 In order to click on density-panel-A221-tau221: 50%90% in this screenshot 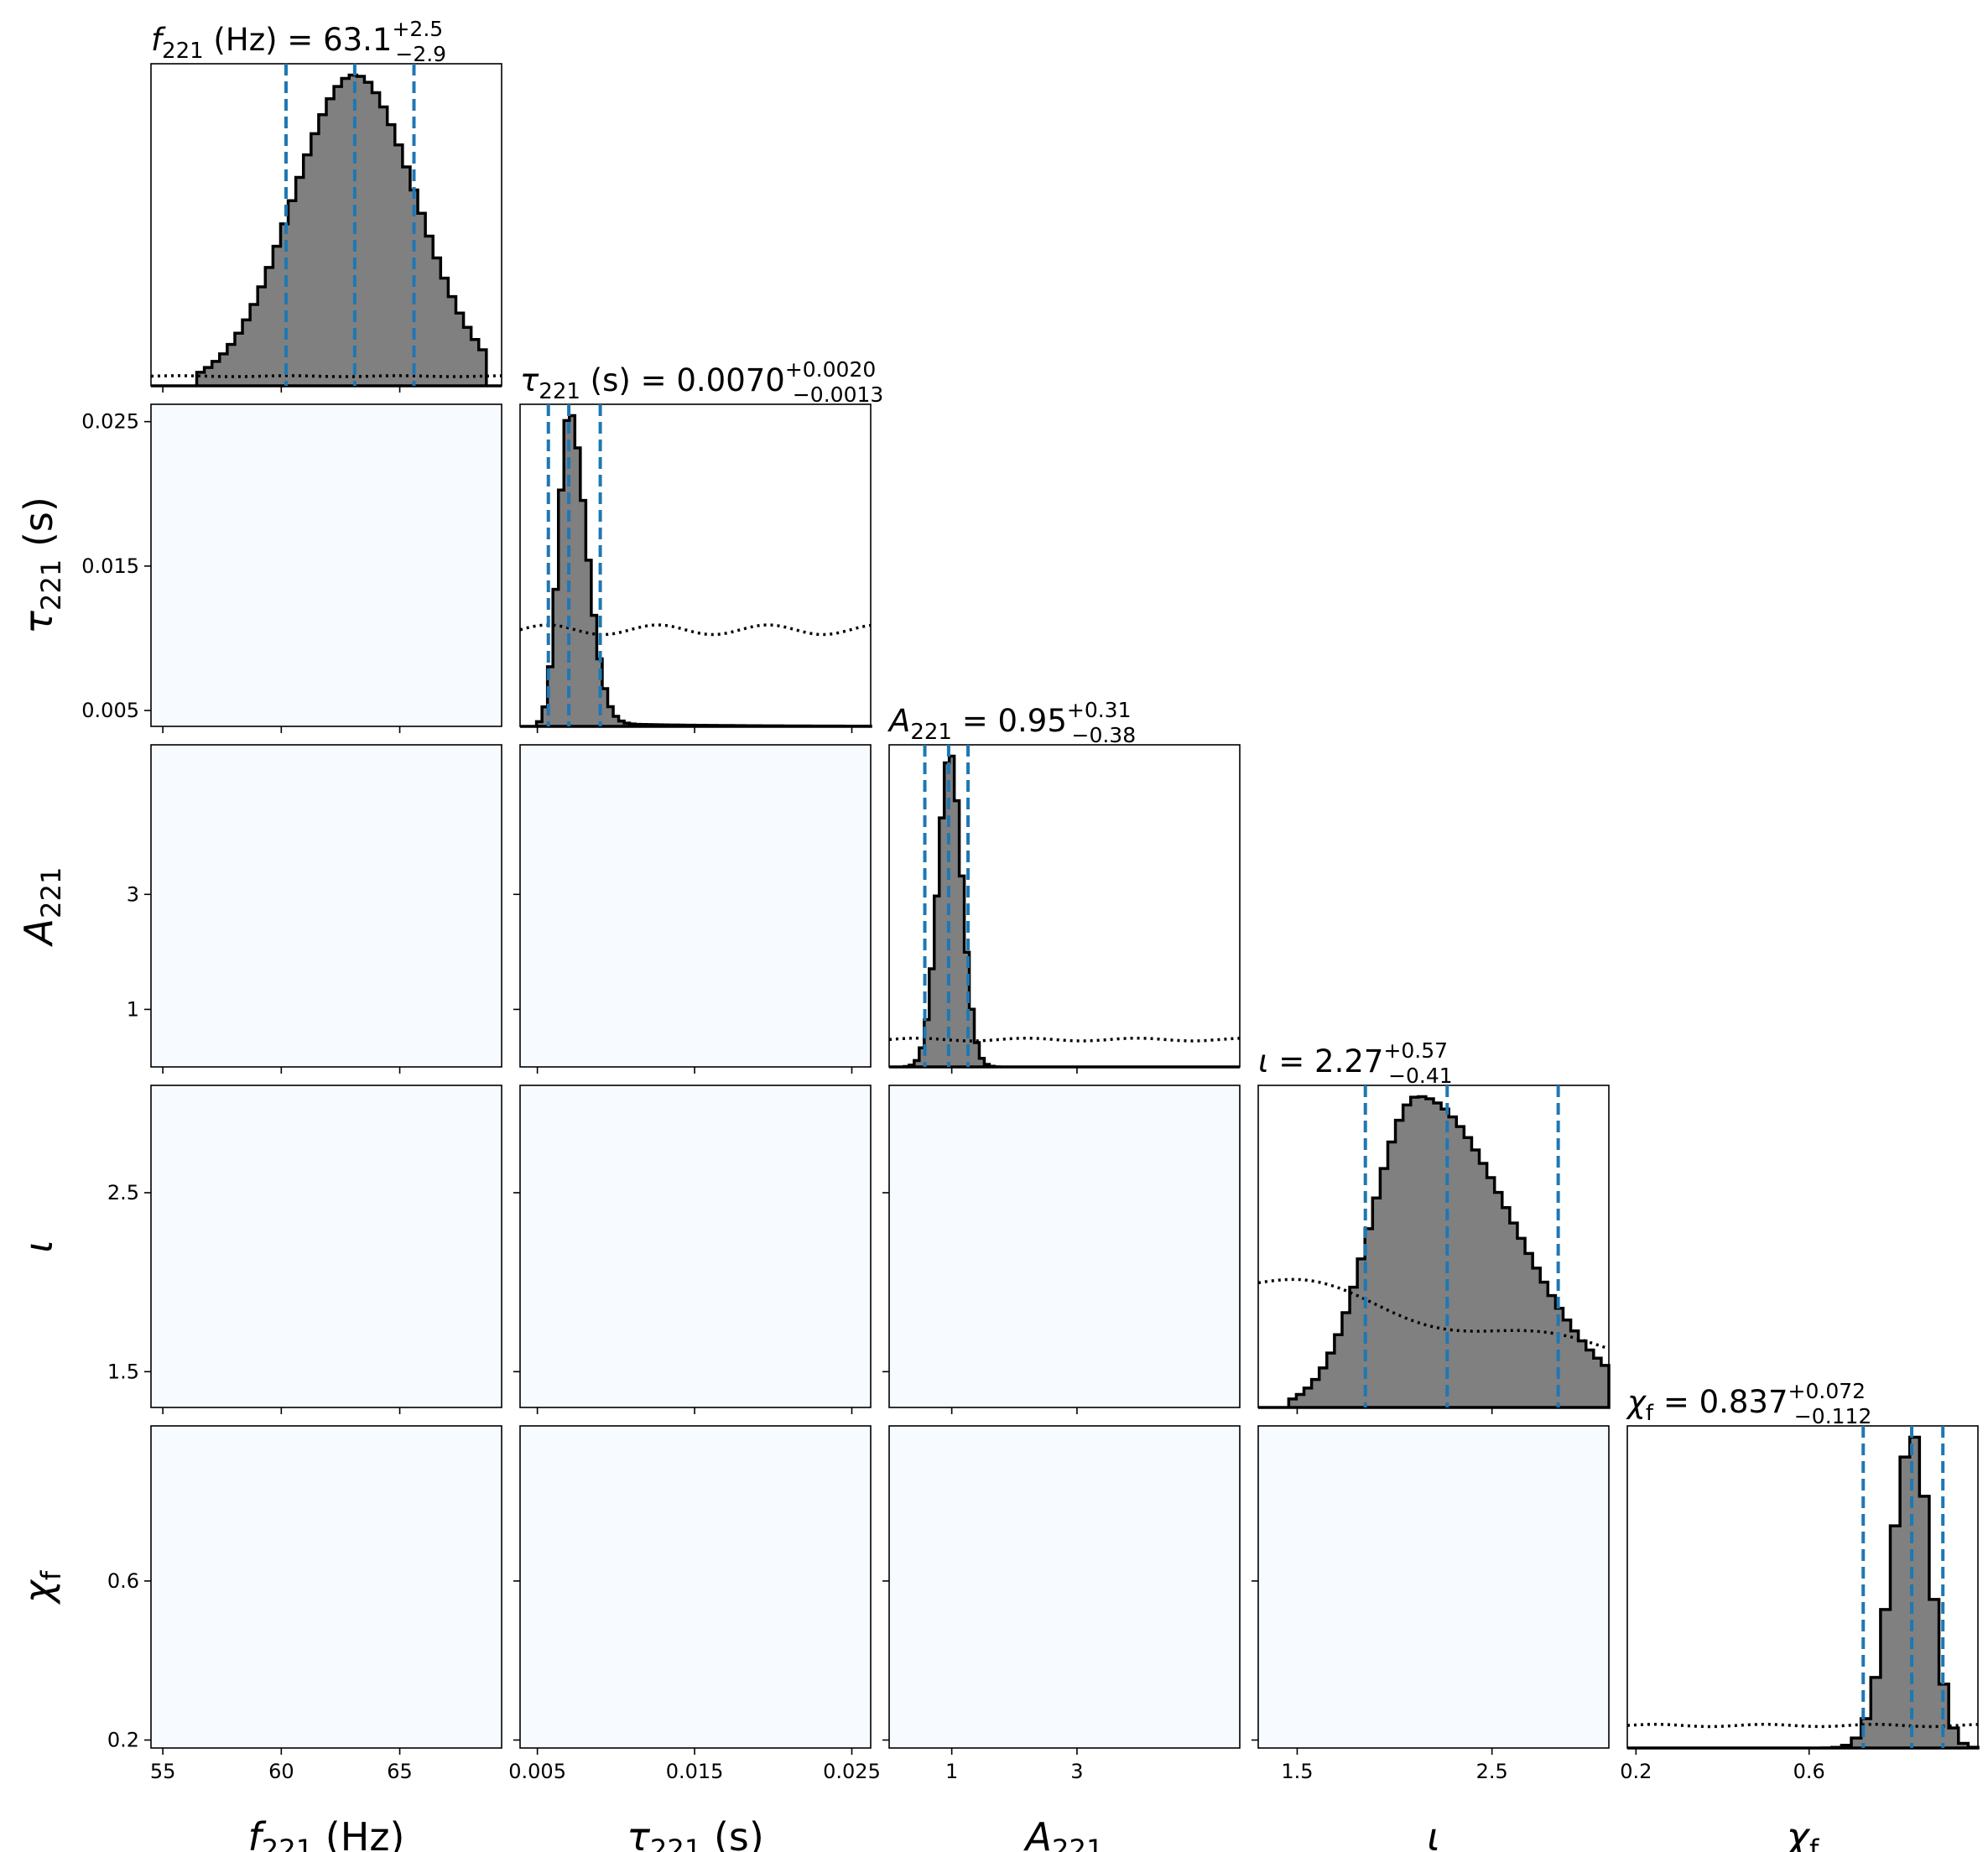, I will do `click(693, 909)`.